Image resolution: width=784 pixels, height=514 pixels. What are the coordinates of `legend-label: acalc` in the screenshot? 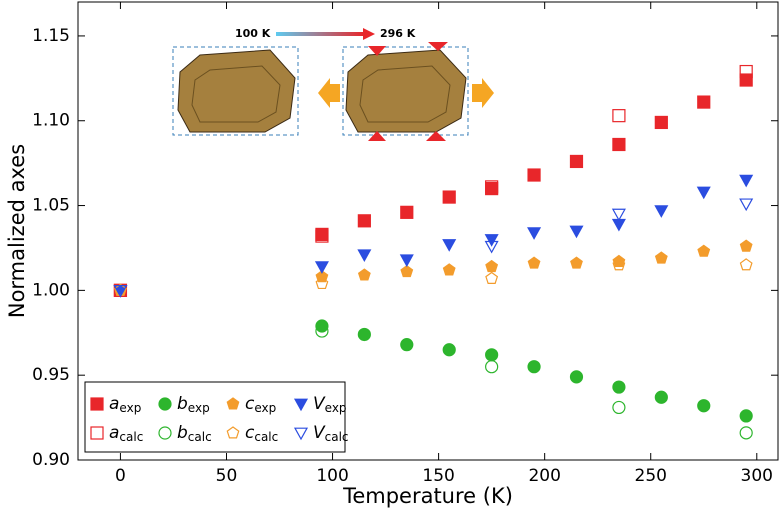 It's located at (126, 433).